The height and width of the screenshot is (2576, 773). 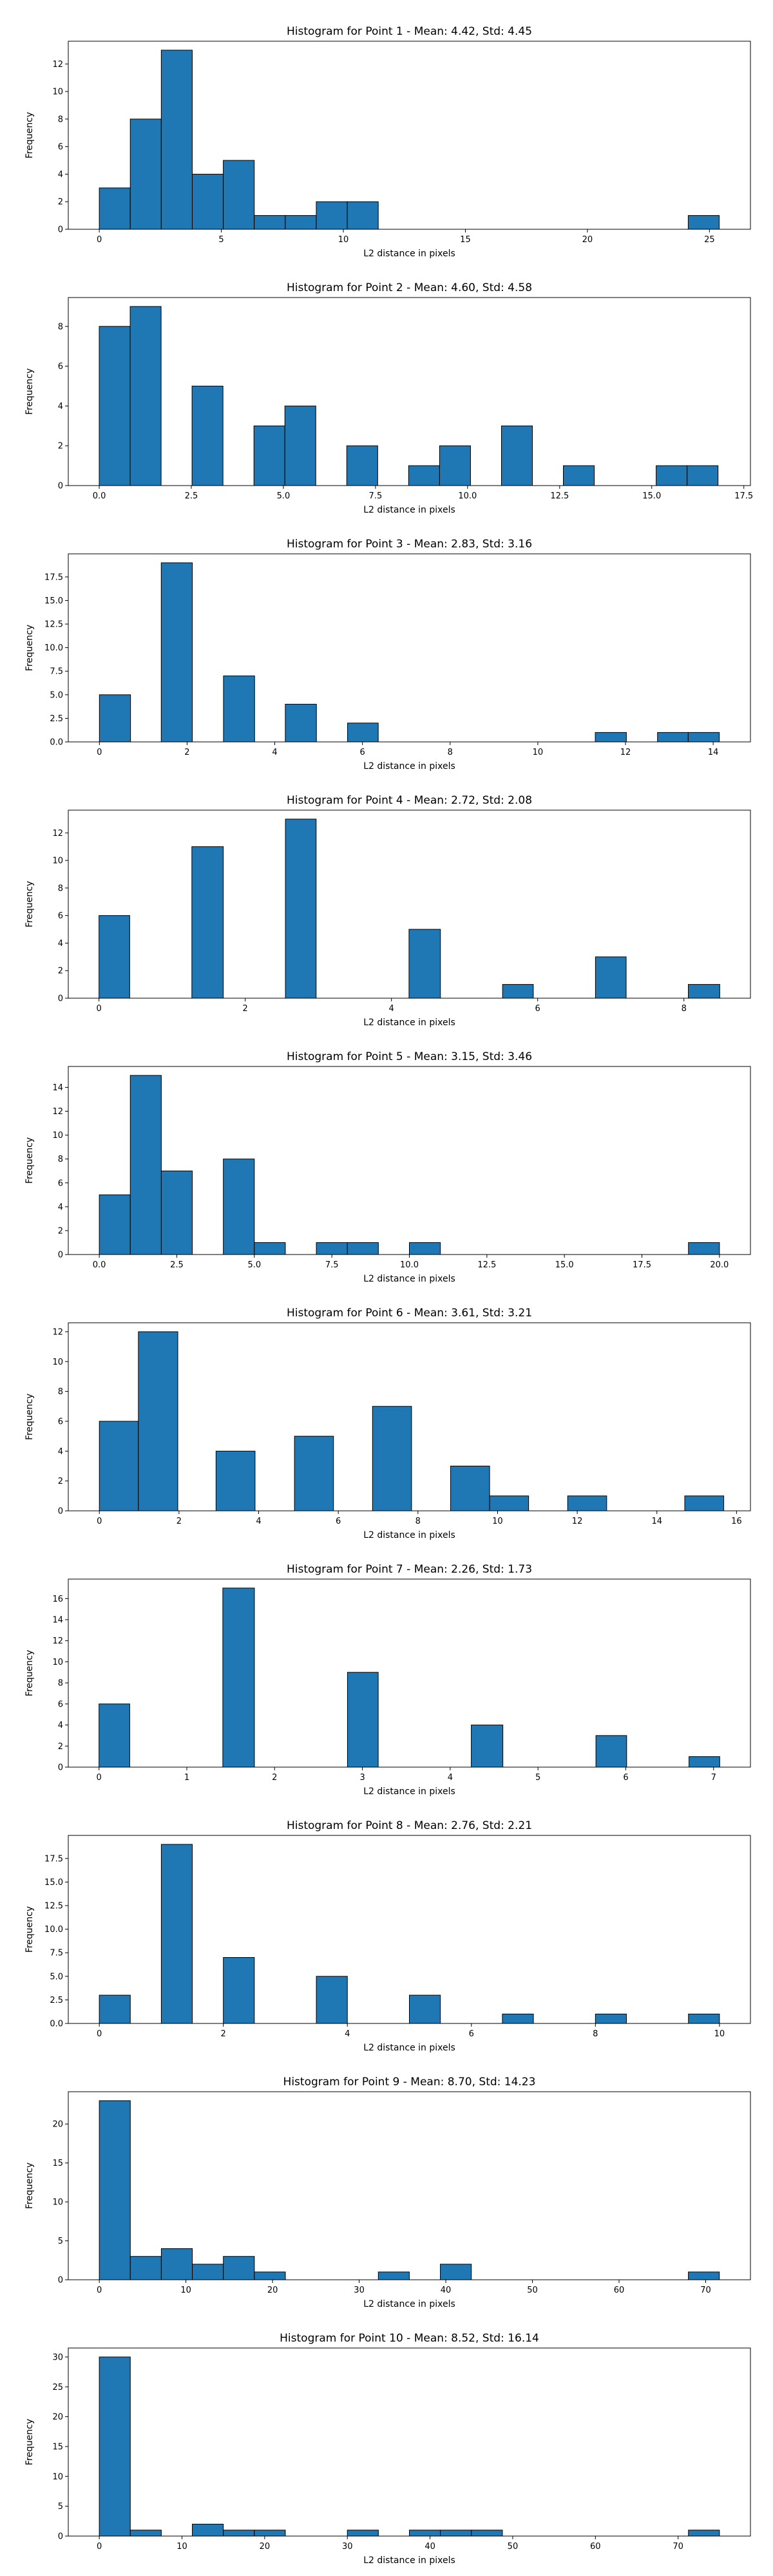 I want to click on y-tick-label: 6, so click(x=61, y=1421).